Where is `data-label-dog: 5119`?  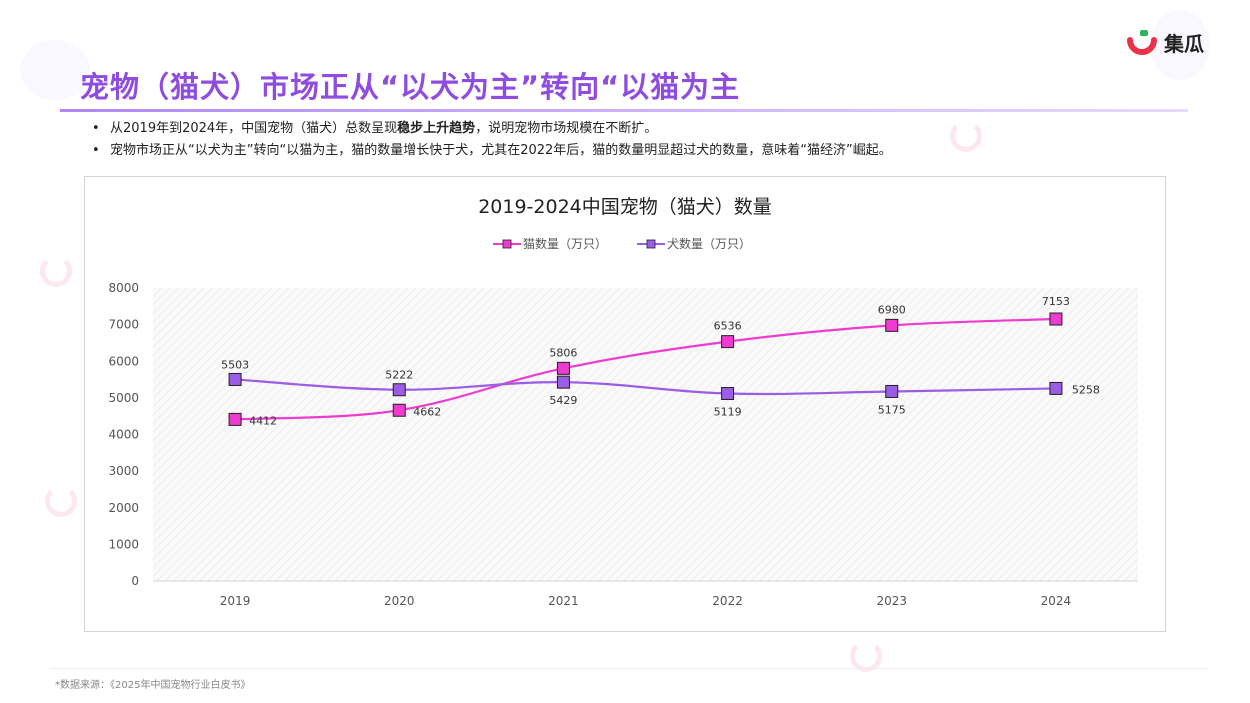 data-label-dog: 5119 is located at coordinates (728, 412).